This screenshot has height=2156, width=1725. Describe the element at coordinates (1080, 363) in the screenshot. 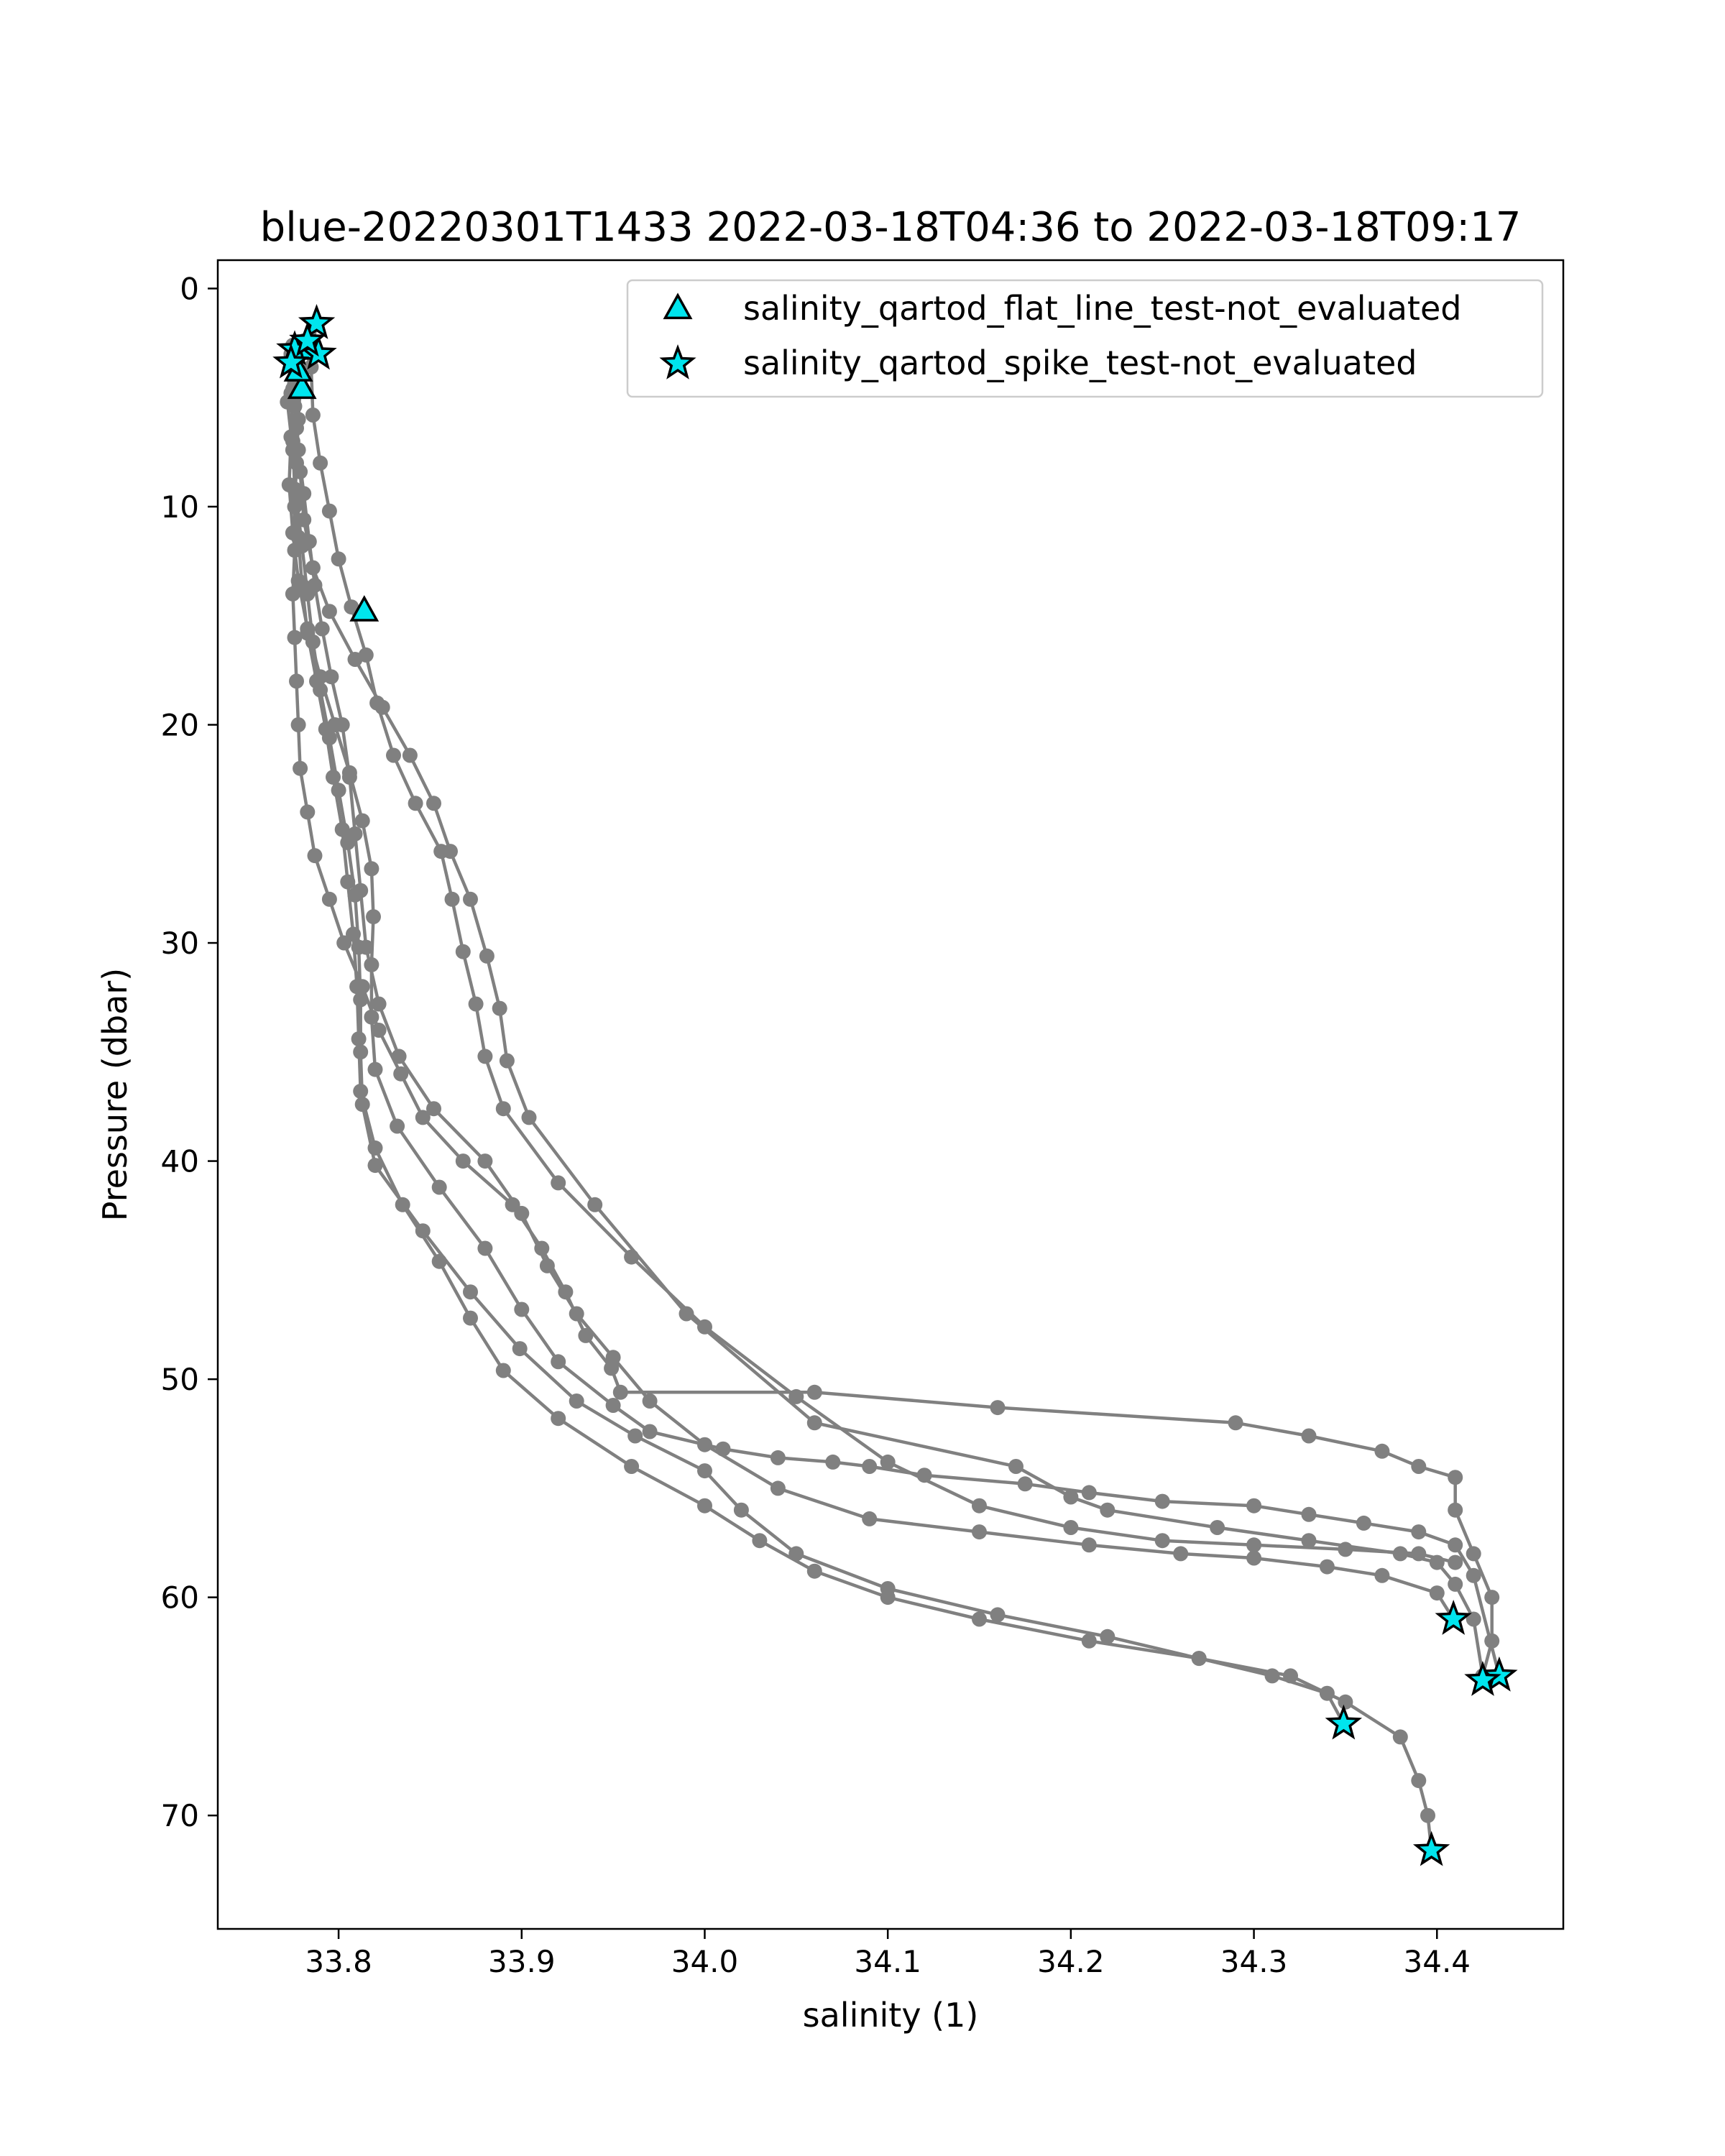

I see `legend-label: salinity_qartod_spike_test-not_evaluated` at that location.